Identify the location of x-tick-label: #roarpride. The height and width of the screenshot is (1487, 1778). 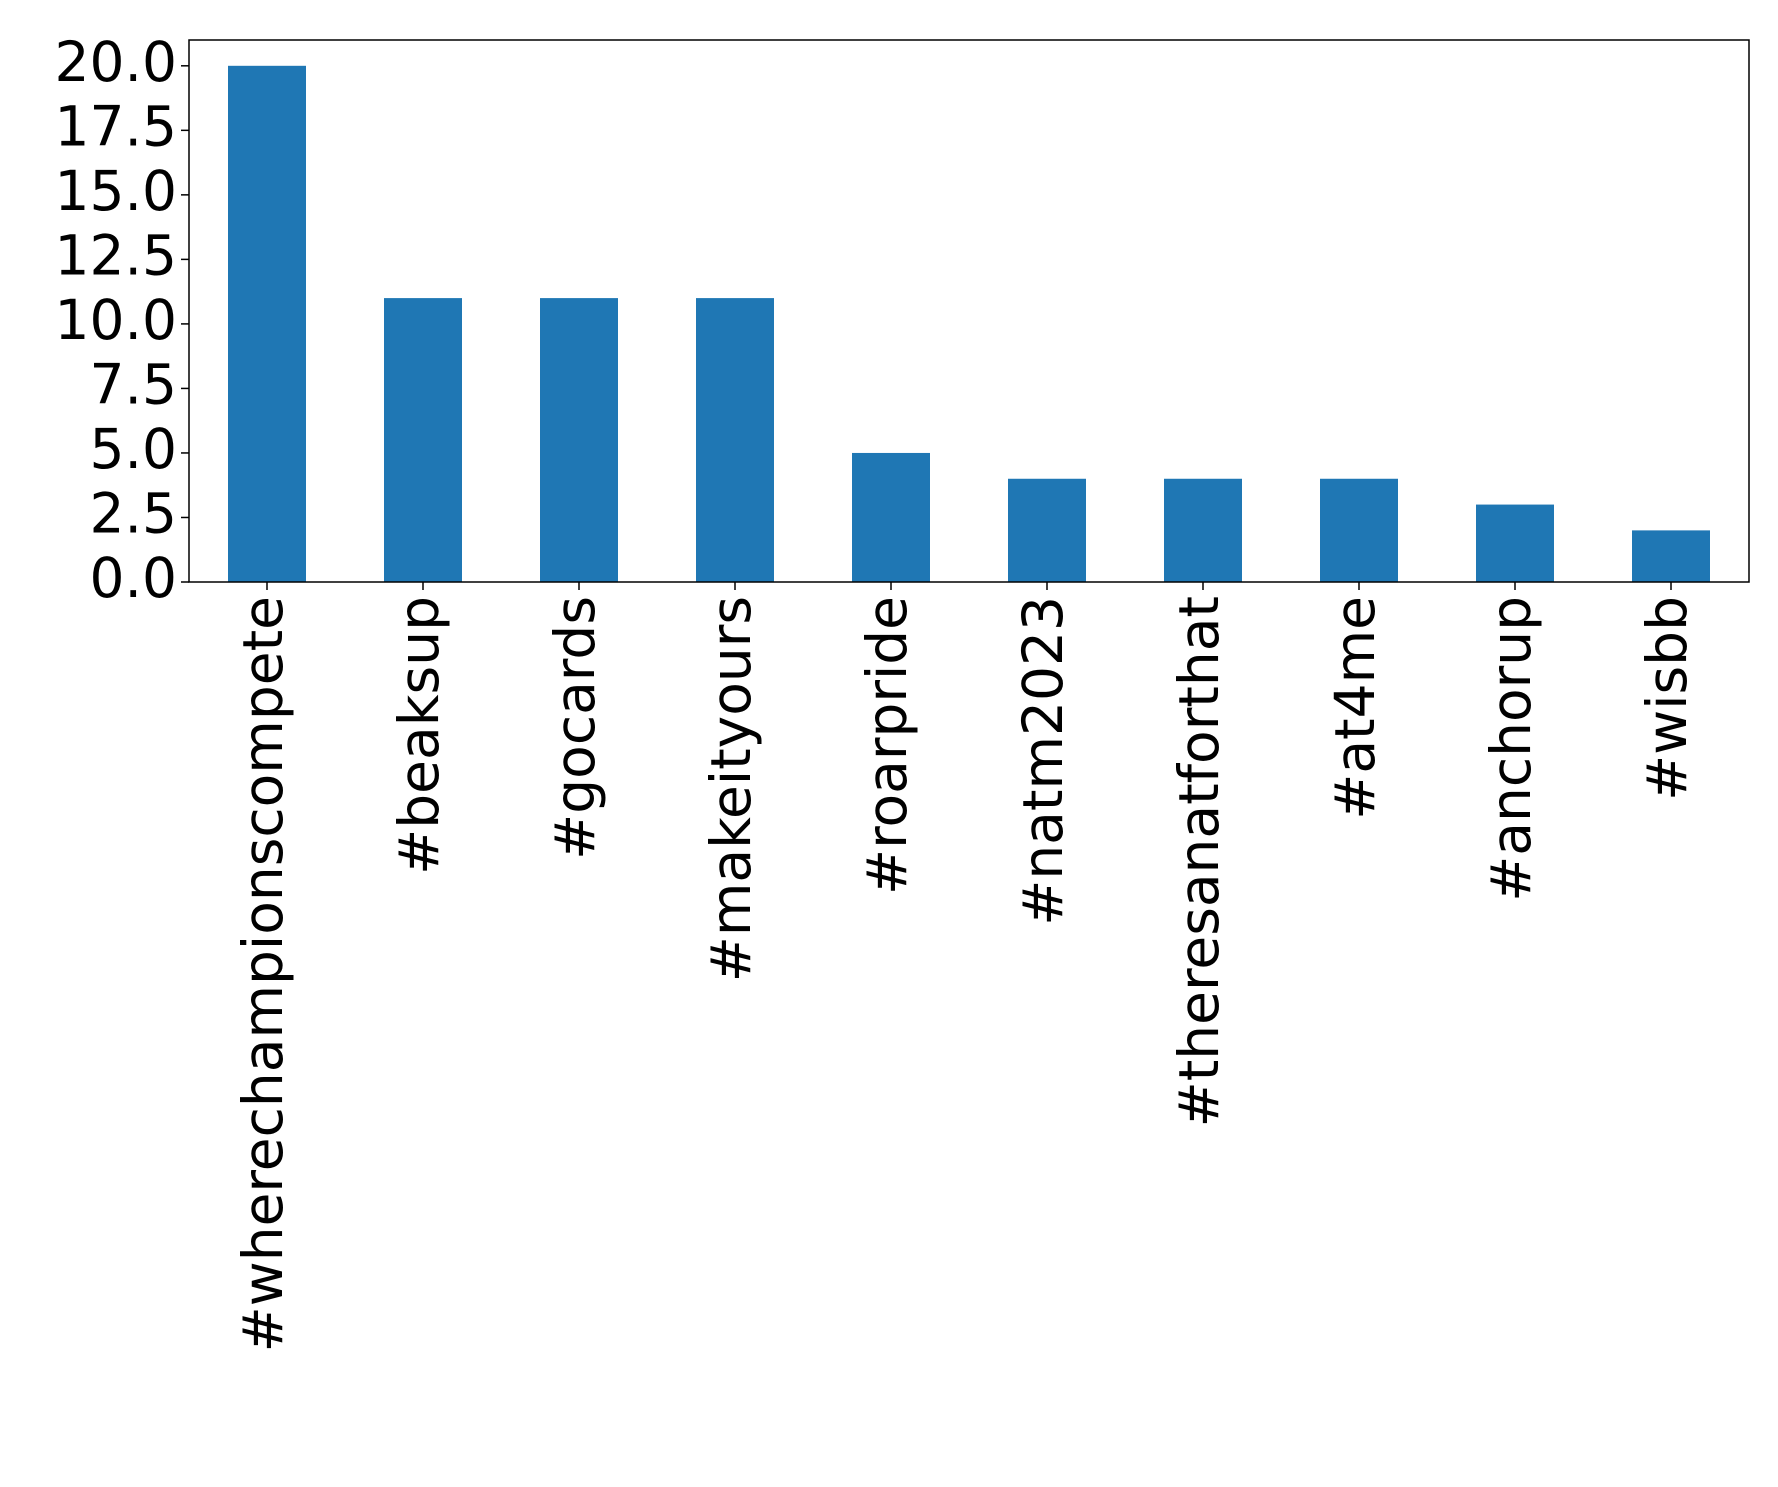
(887, 745).